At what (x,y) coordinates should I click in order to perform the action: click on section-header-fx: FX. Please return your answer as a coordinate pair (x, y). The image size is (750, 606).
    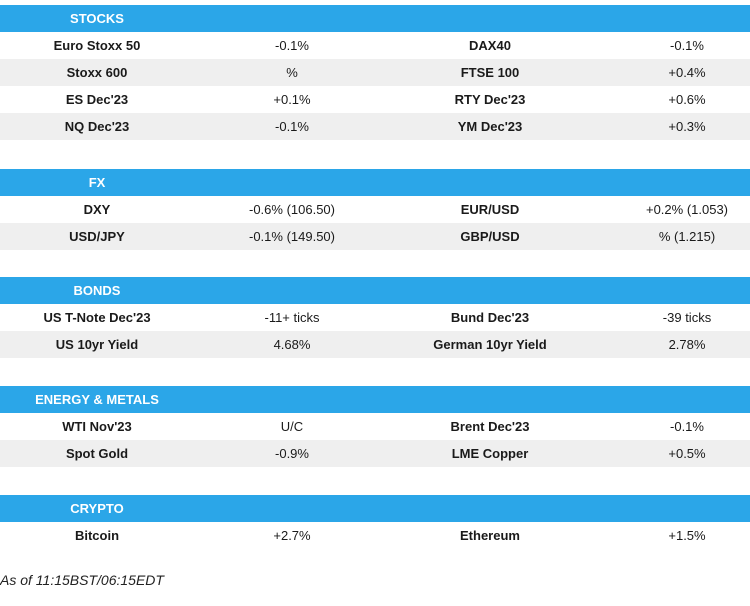
    Looking at the image, I should click on (375, 182).